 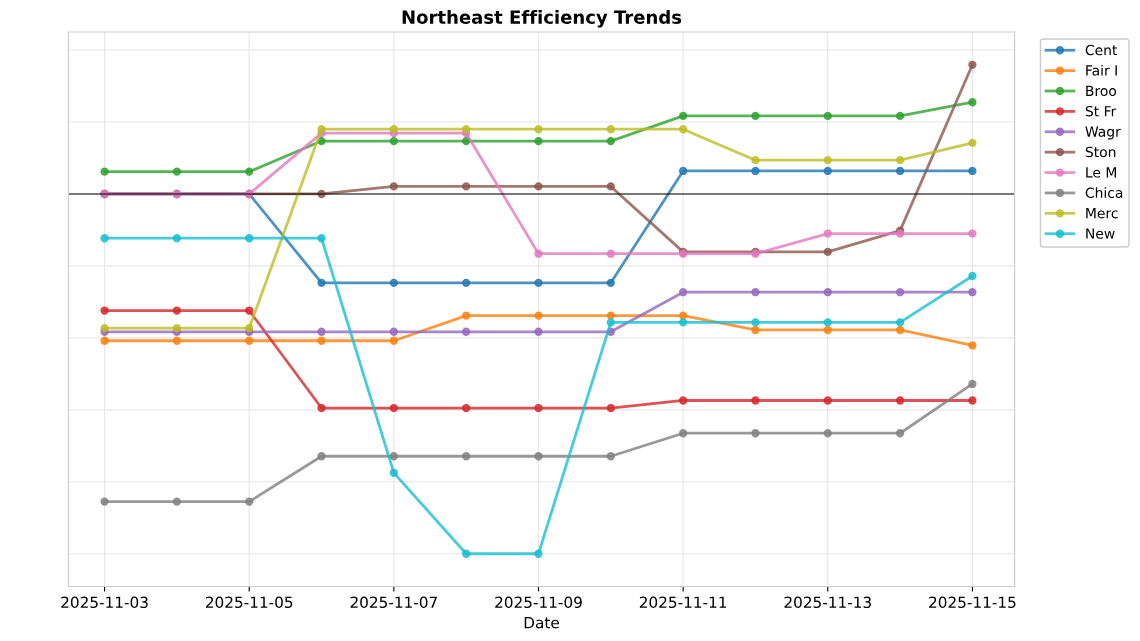 I want to click on x-tick-label: 2025-11-11, so click(x=683, y=602).